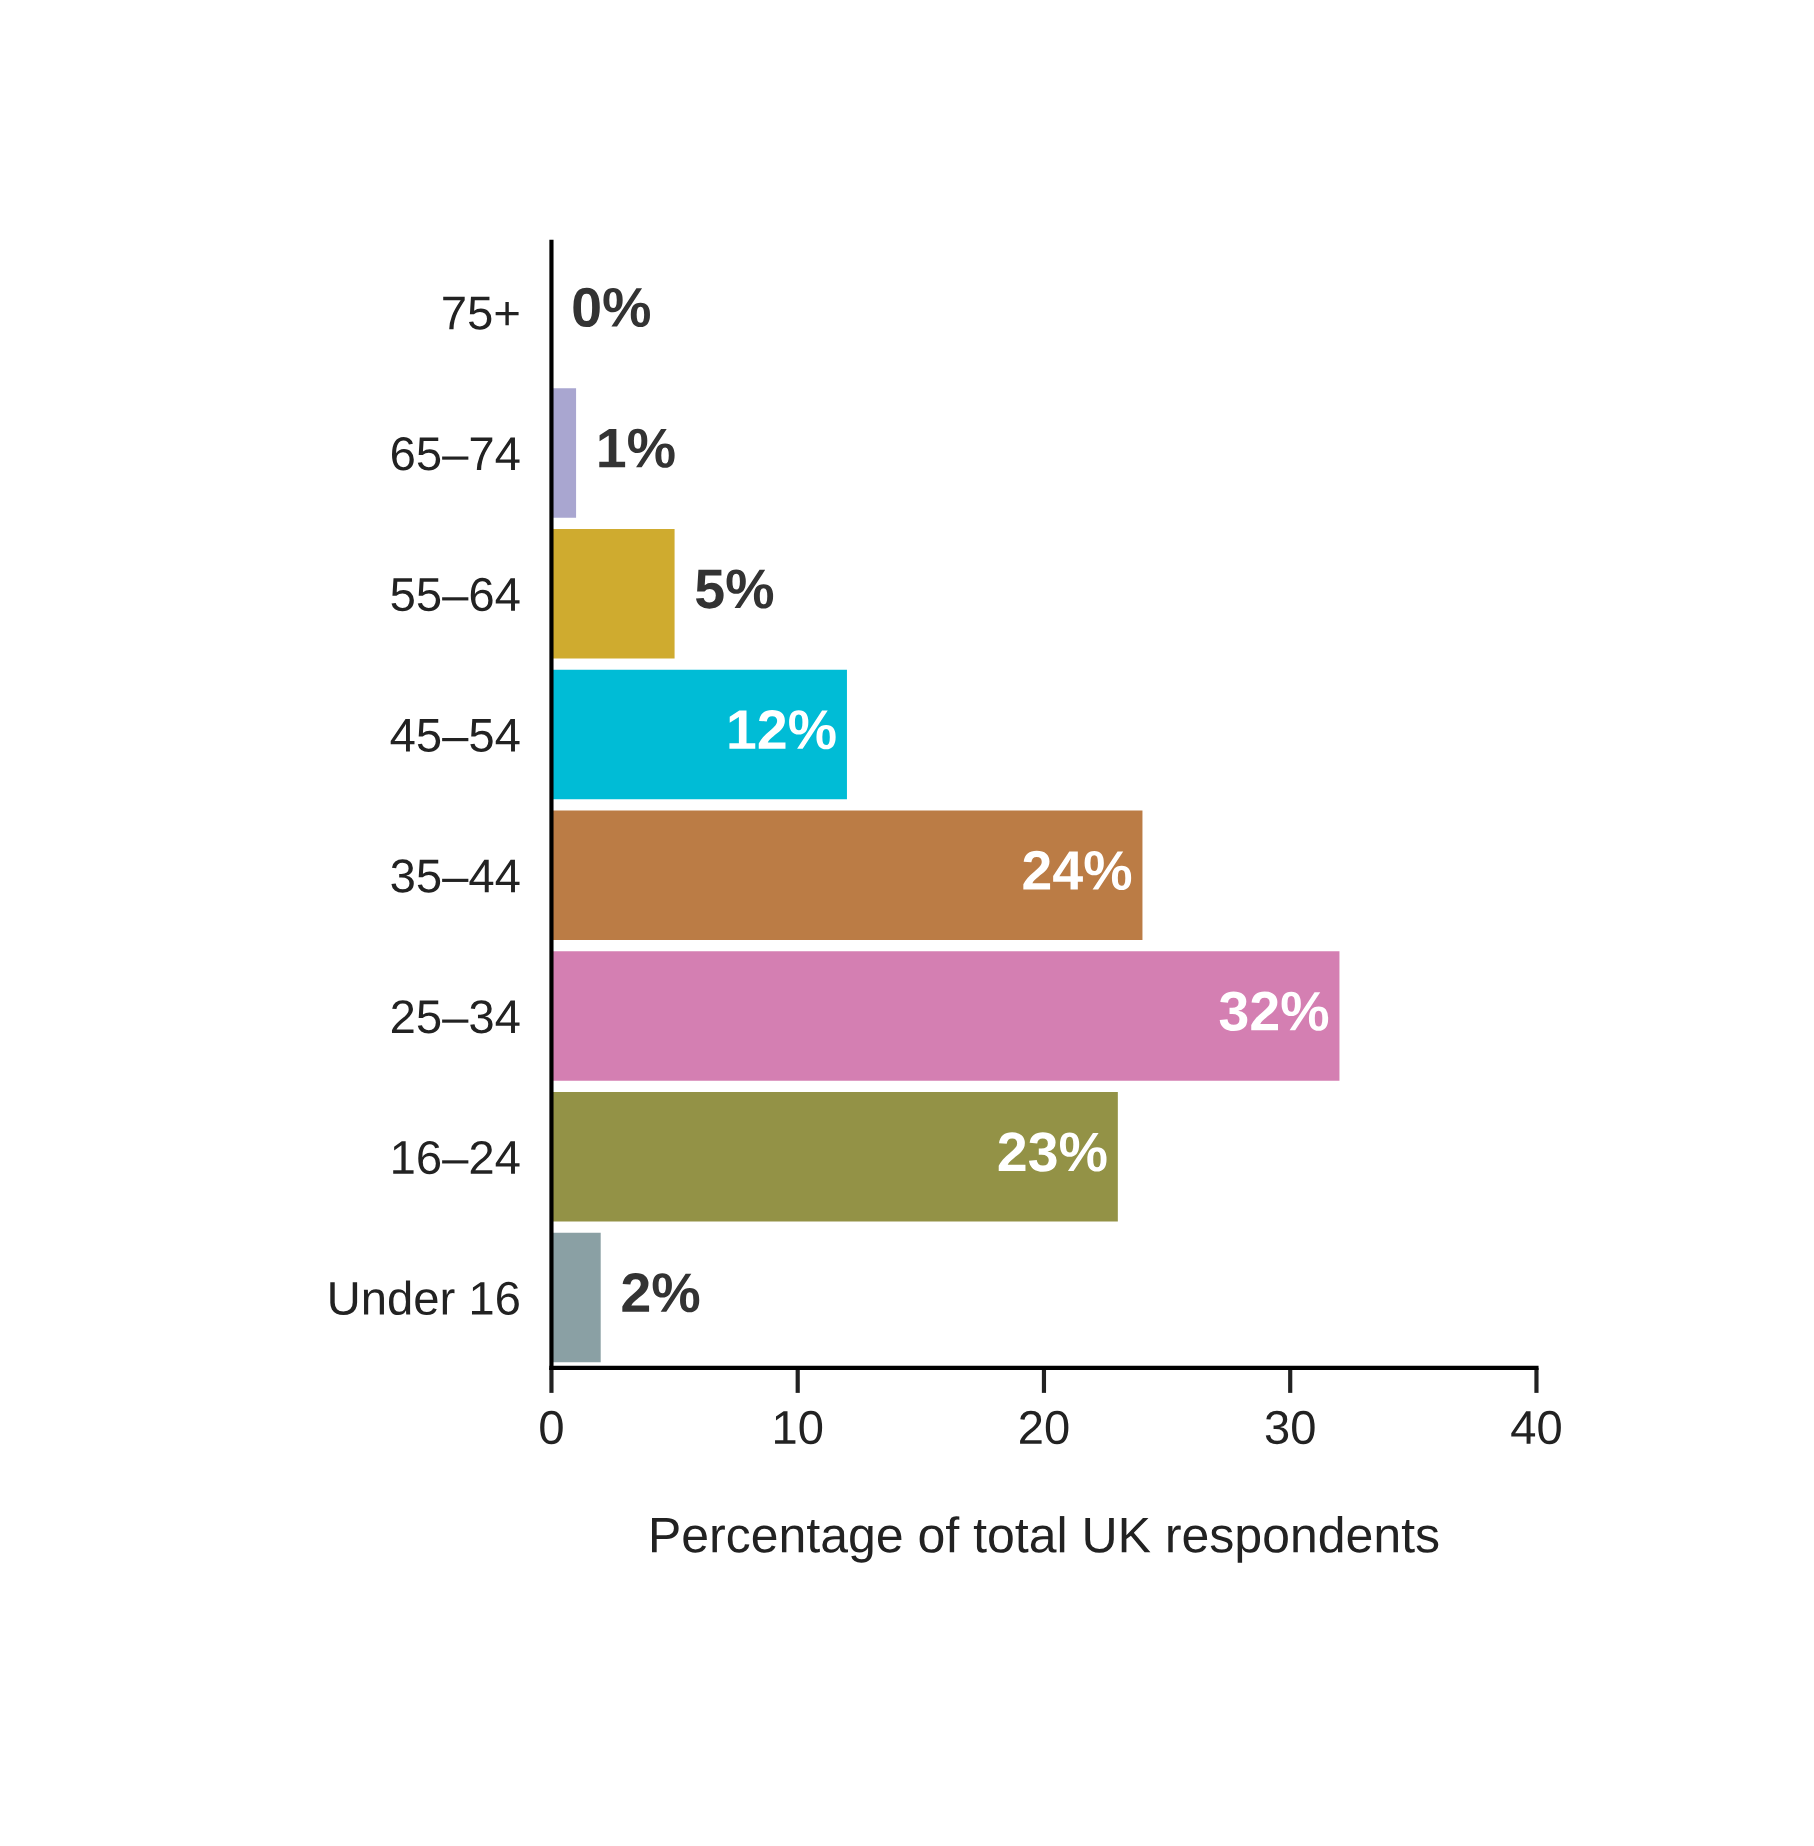 The image size is (1814, 1846). Describe the element at coordinates (455, 1017) in the screenshot. I see `y-tick-label: 25–34` at that location.